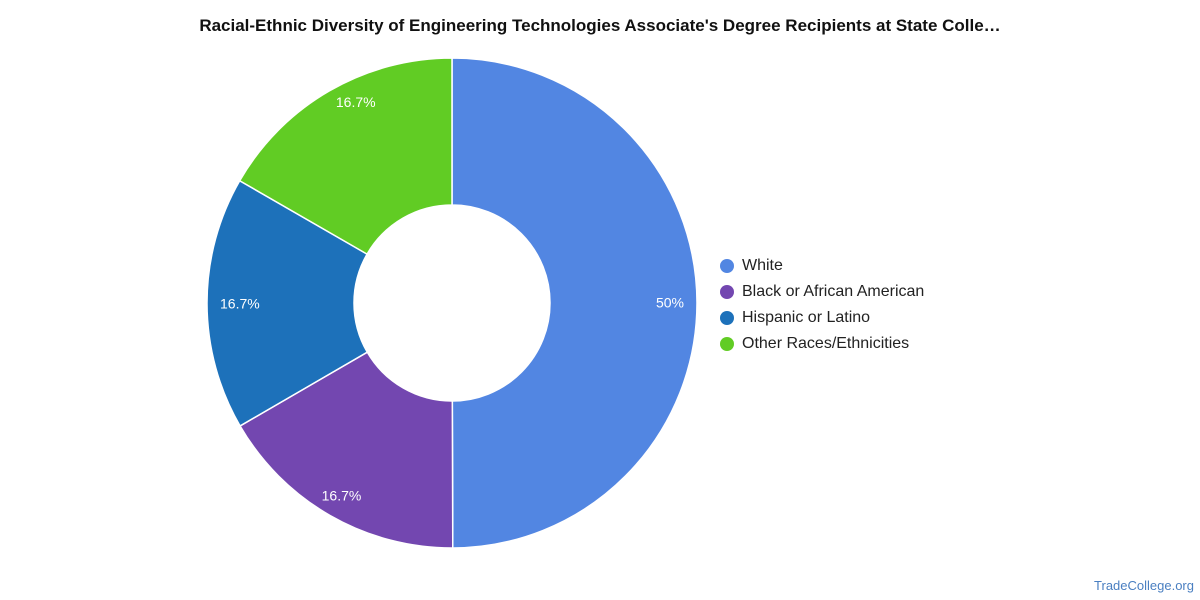  What do you see at coordinates (727, 292) in the screenshot?
I see `legend-swatch-black` at bounding box center [727, 292].